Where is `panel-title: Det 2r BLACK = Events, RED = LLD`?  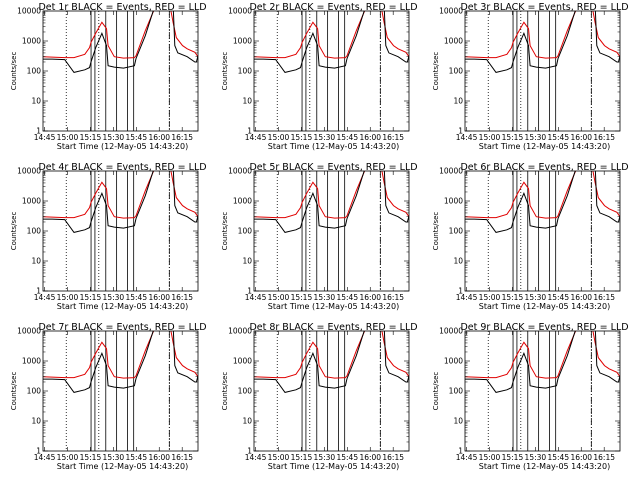
panel-title: Det 2r BLACK = Events, RED = LLD is located at coordinates (333, 7).